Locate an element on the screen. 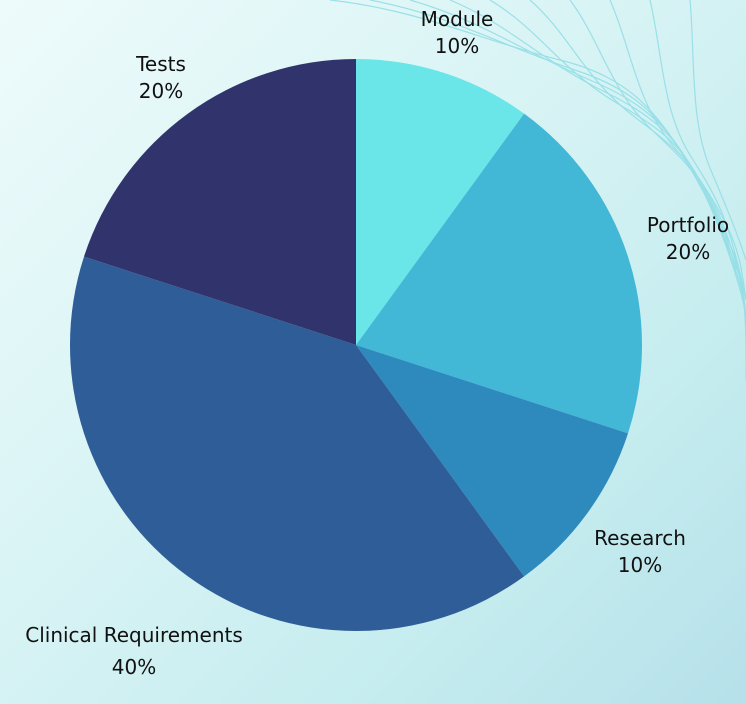 This screenshot has height=704, width=746. slice-label-research: Research 10% is located at coordinates (640, 552).